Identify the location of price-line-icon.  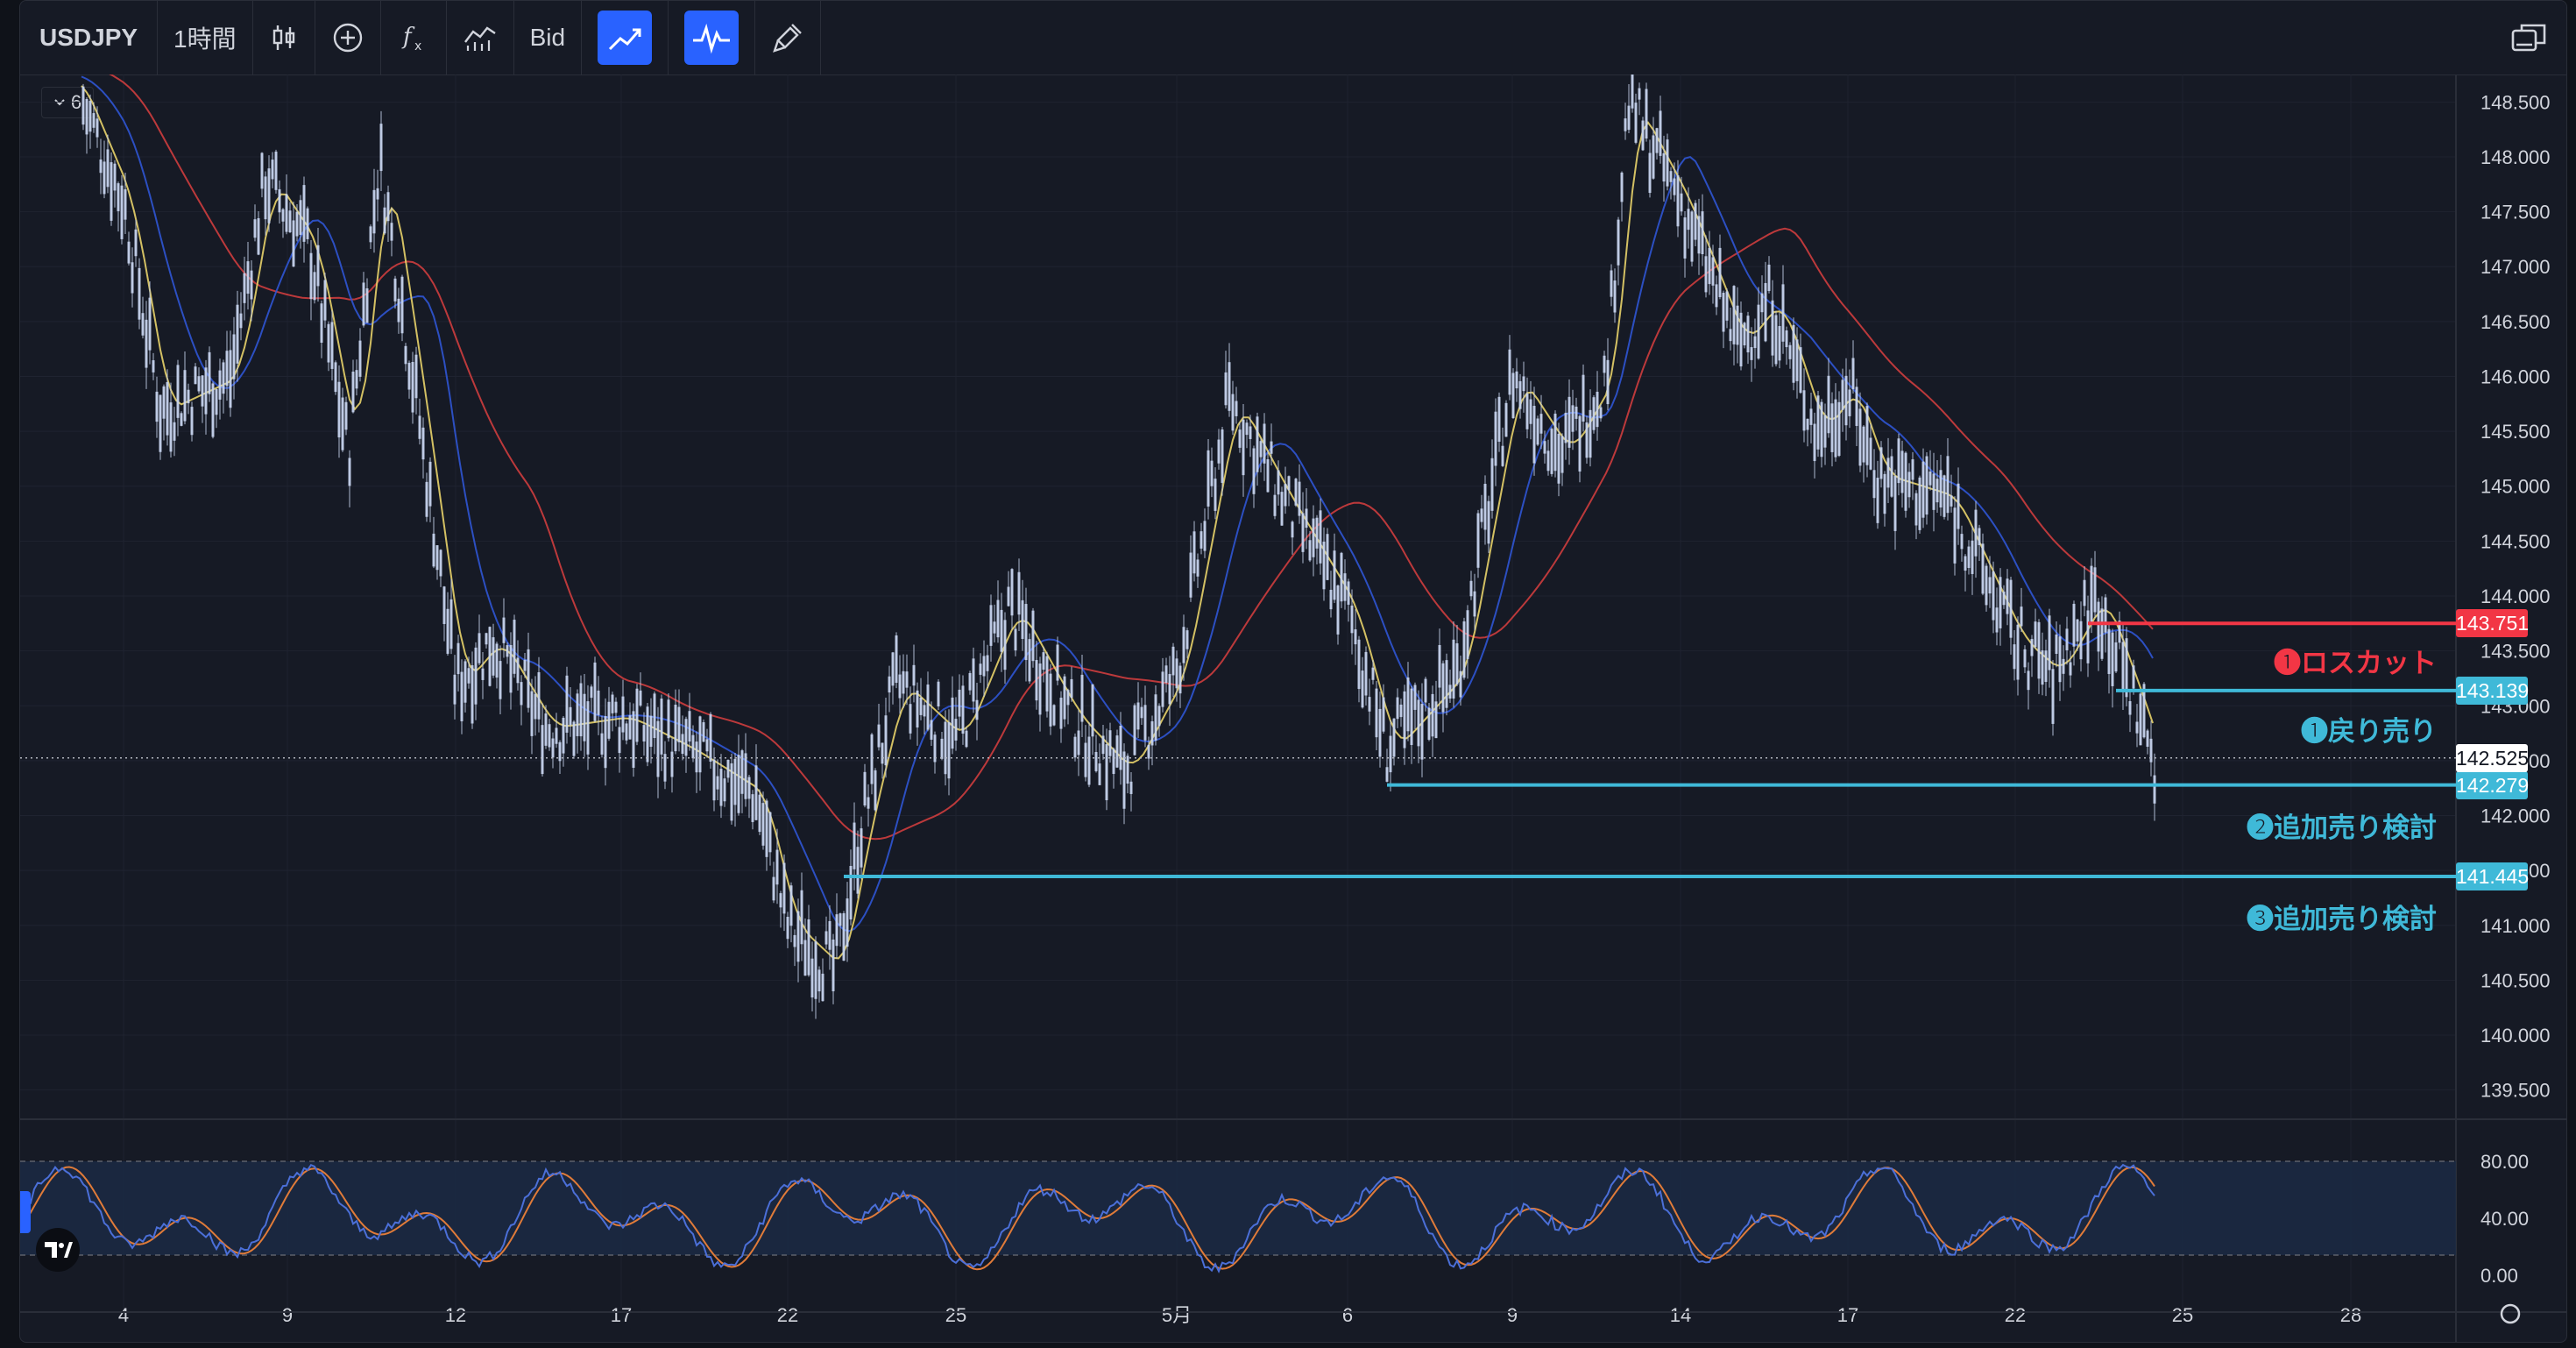
(625, 37).